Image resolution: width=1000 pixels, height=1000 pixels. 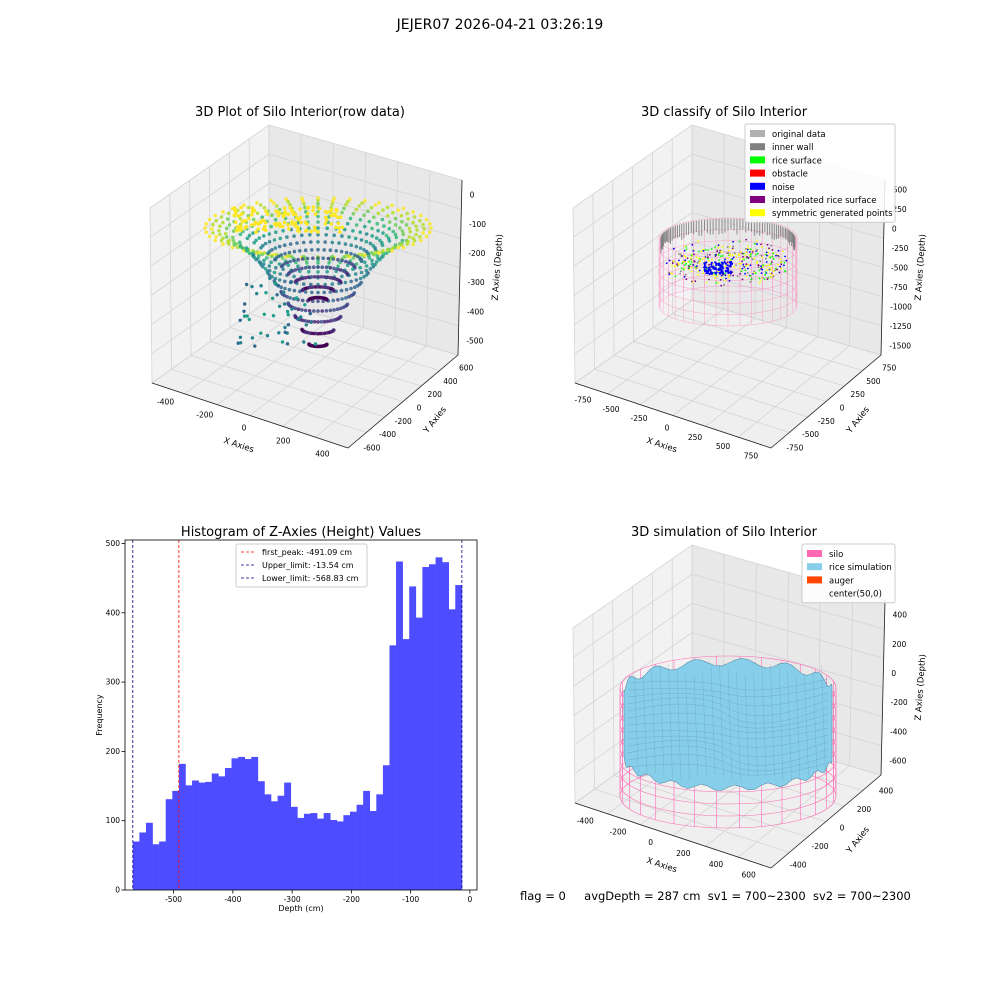 What do you see at coordinates (883, 687) in the screenshot?
I see `z-axis-line` at bounding box center [883, 687].